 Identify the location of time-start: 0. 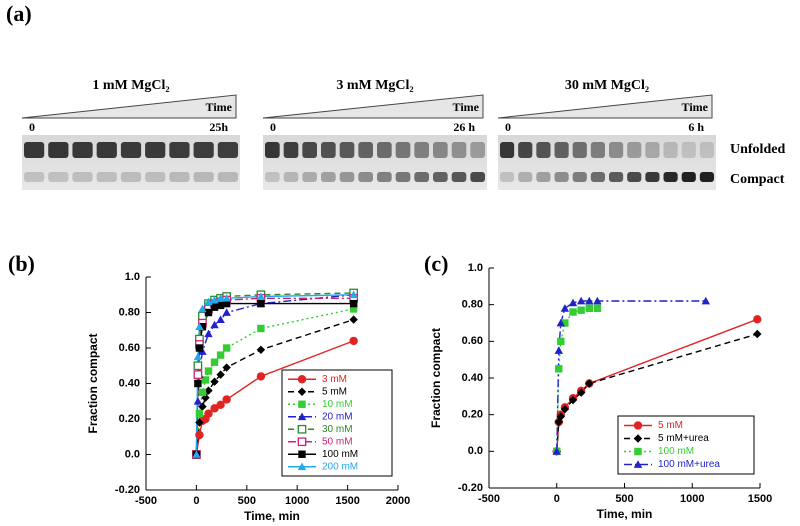
(508, 127).